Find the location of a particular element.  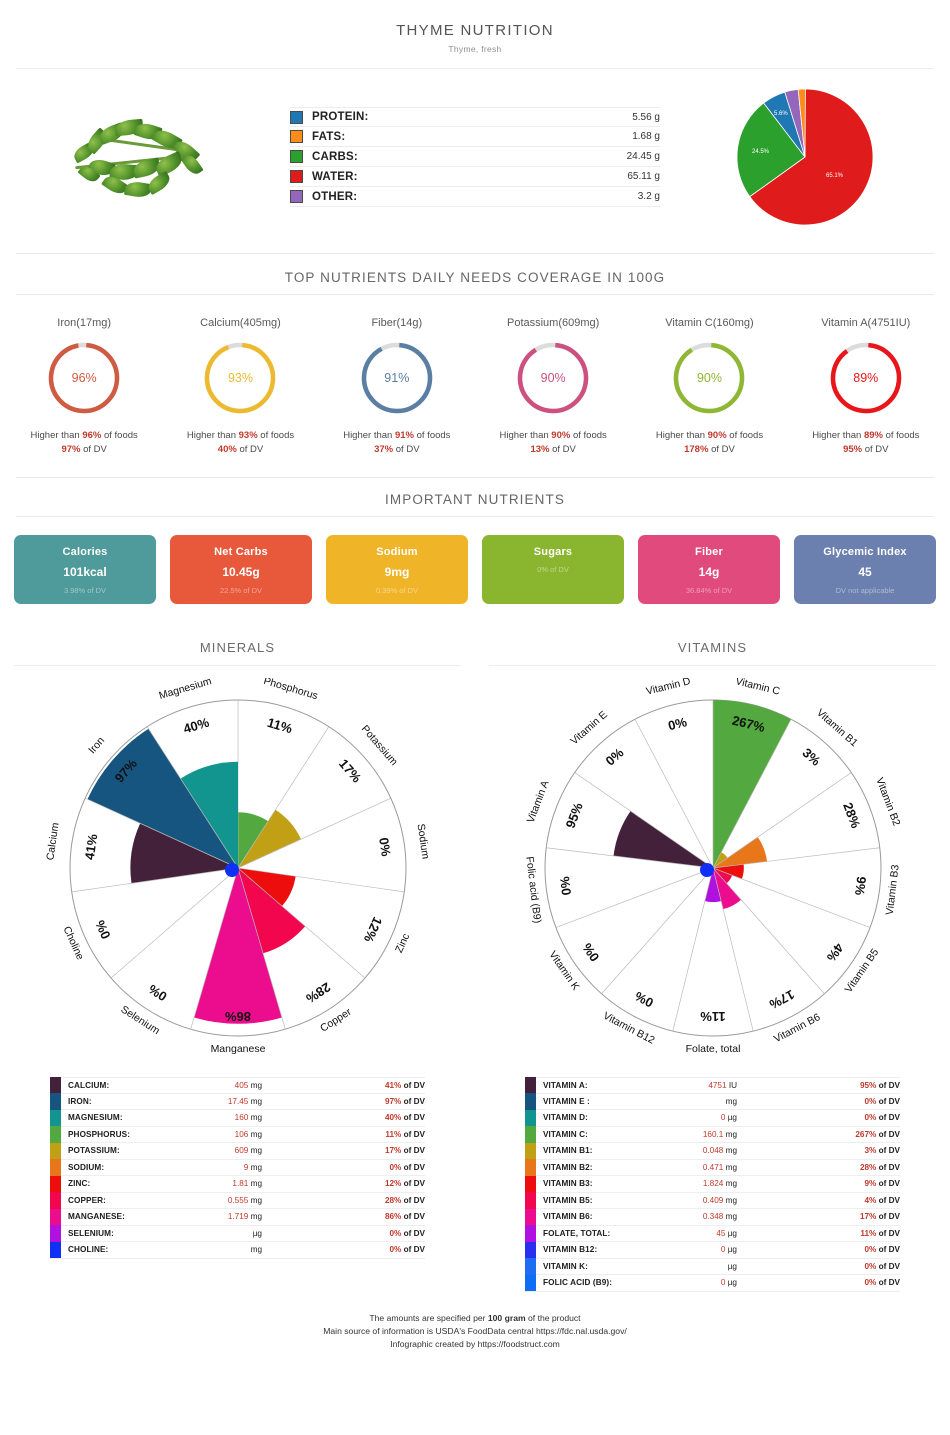

nutrient-card: Calories 101kcal 3.98% of DV is located at coordinates (85, 569).